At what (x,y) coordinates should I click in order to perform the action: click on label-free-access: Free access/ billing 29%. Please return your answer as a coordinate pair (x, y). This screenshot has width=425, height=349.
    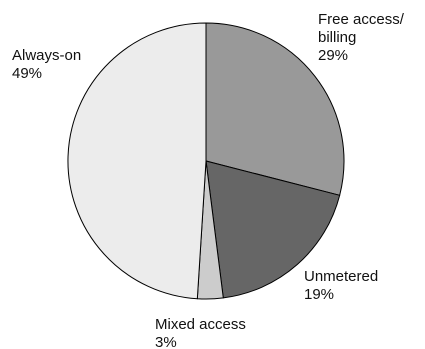
    Looking at the image, I should click on (363, 37).